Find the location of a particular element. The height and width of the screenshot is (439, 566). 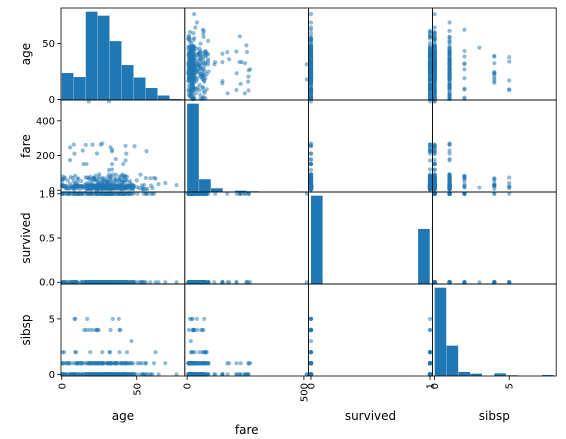

cell-frame-fare-survived is located at coordinates (370, 146).